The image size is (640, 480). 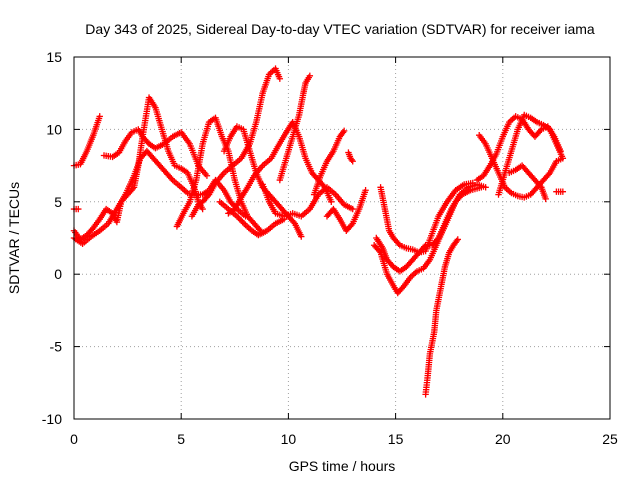 What do you see at coordinates (54, 129) in the screenshot?
I see `y-tick-label: 10` at bounding box center [54, 129].